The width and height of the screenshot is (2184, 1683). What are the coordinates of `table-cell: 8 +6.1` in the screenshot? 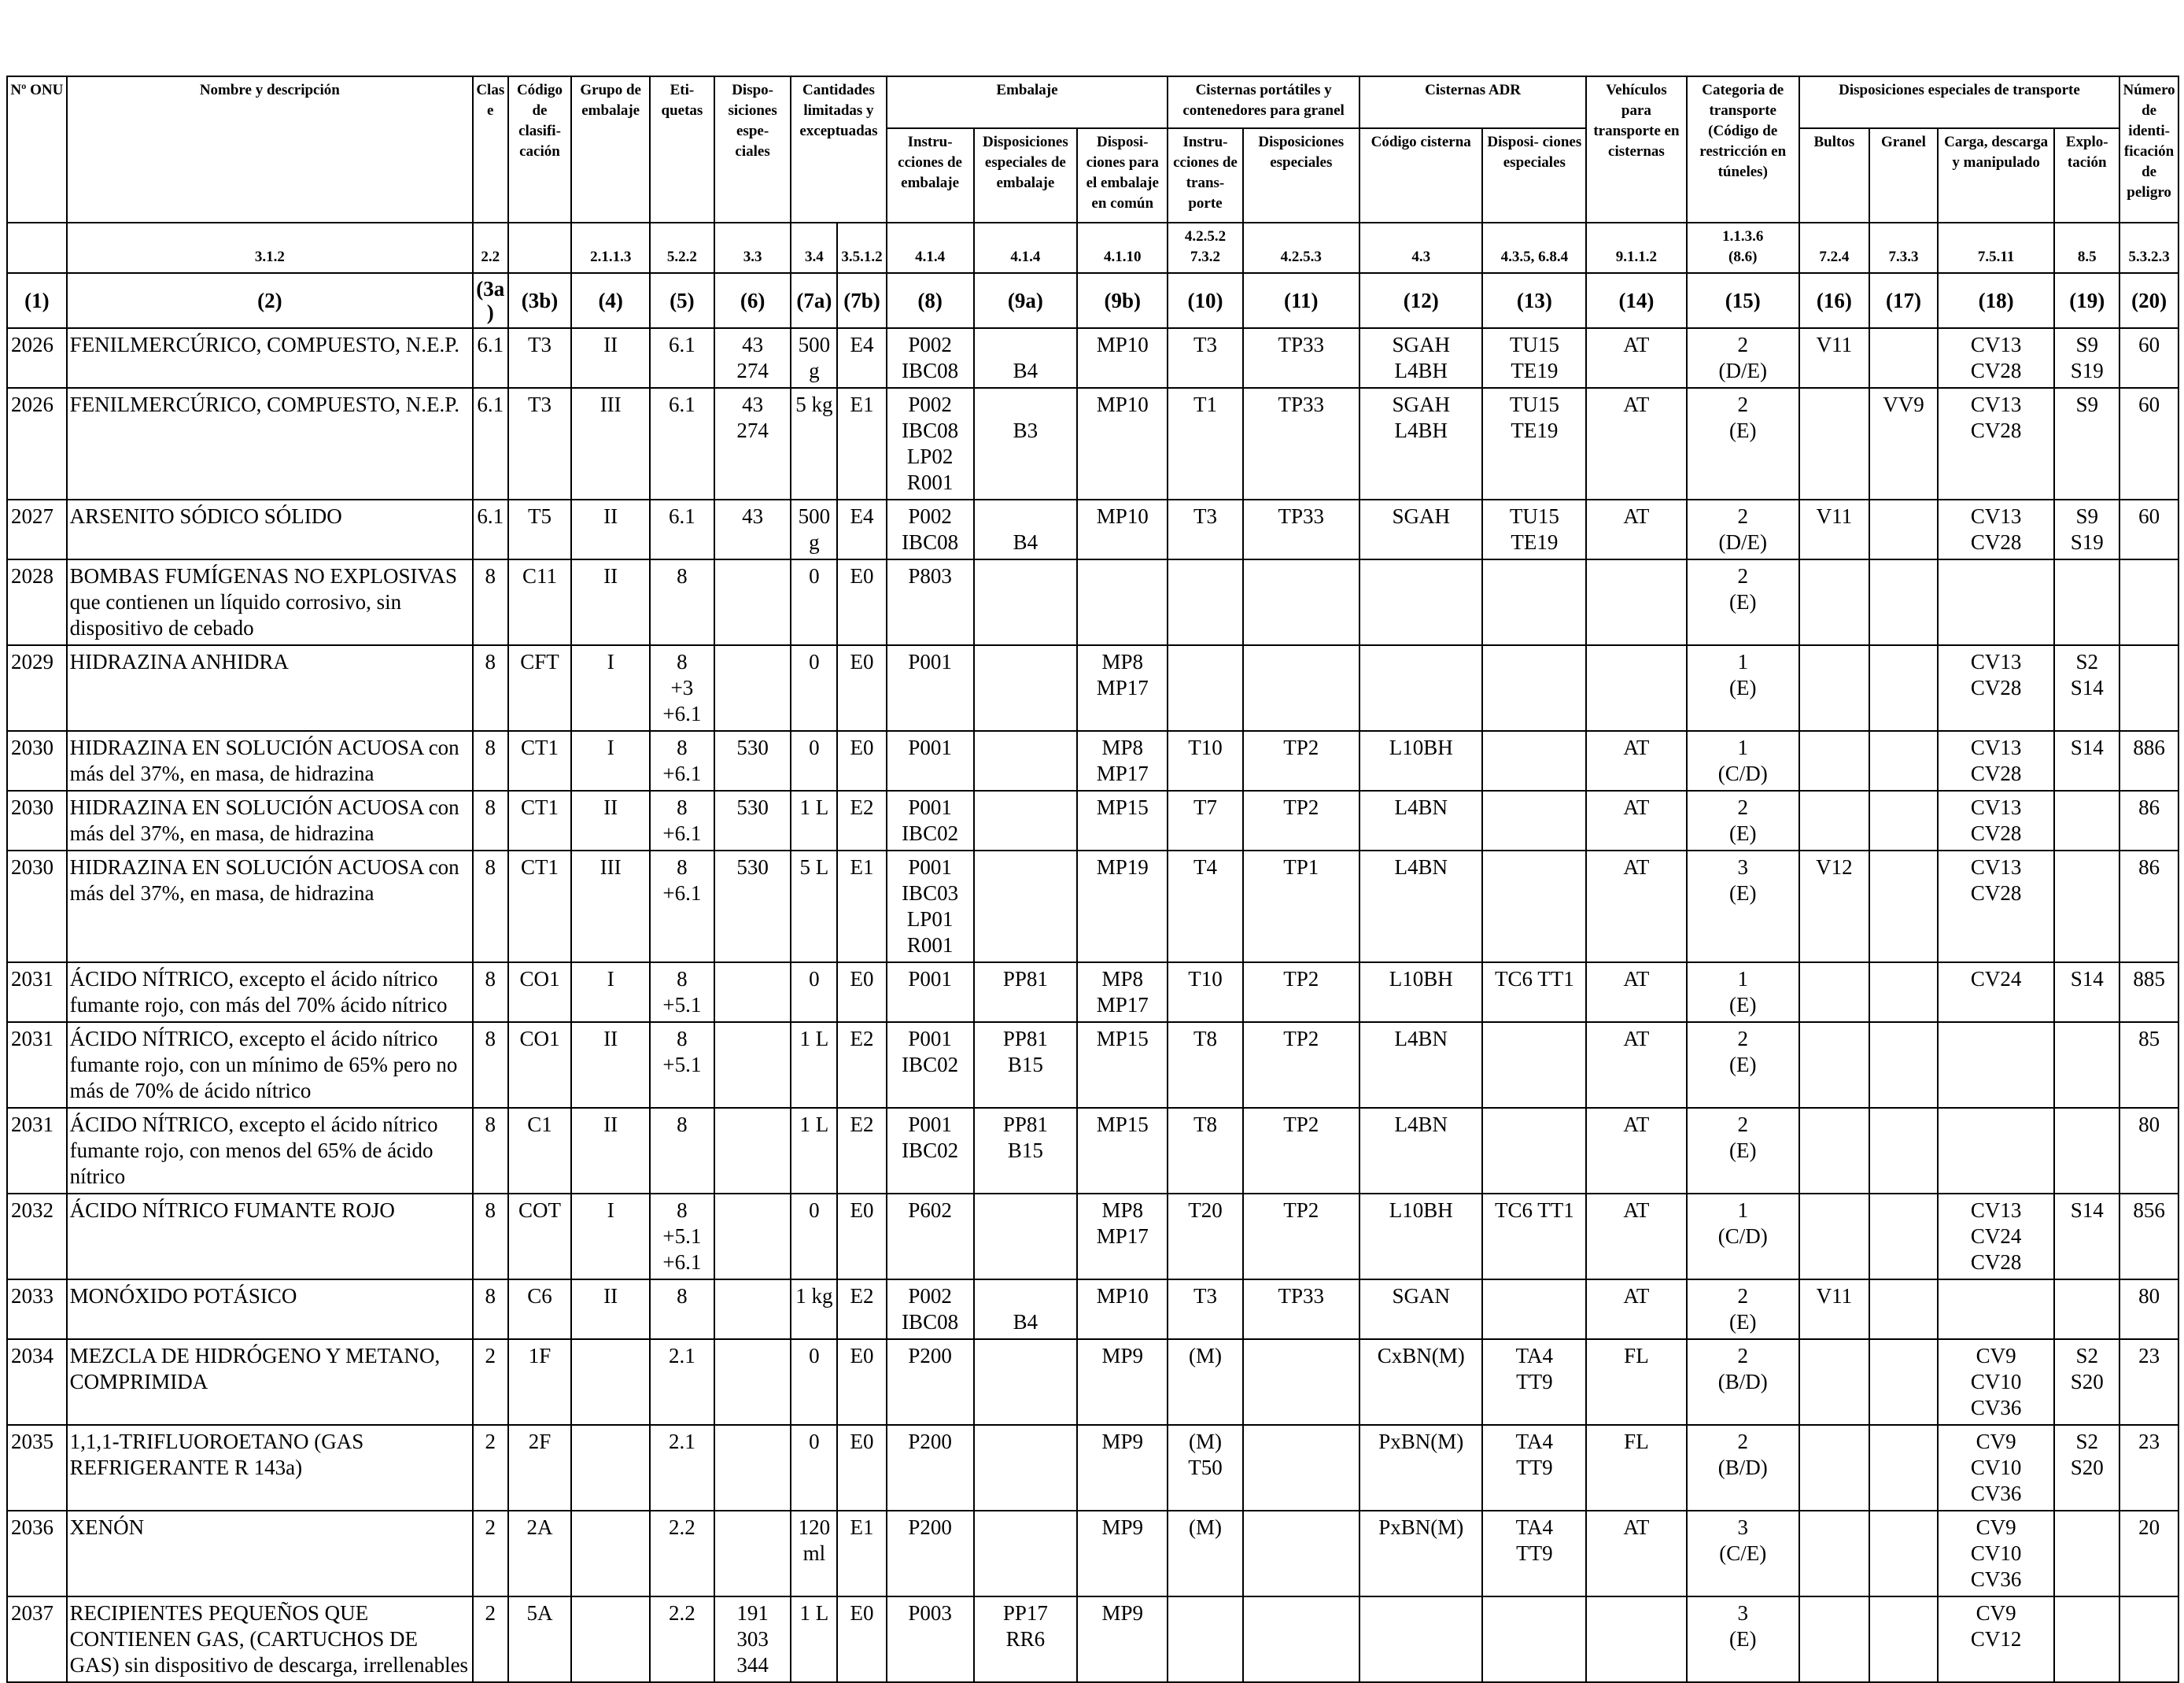 It's located at (681, 907).